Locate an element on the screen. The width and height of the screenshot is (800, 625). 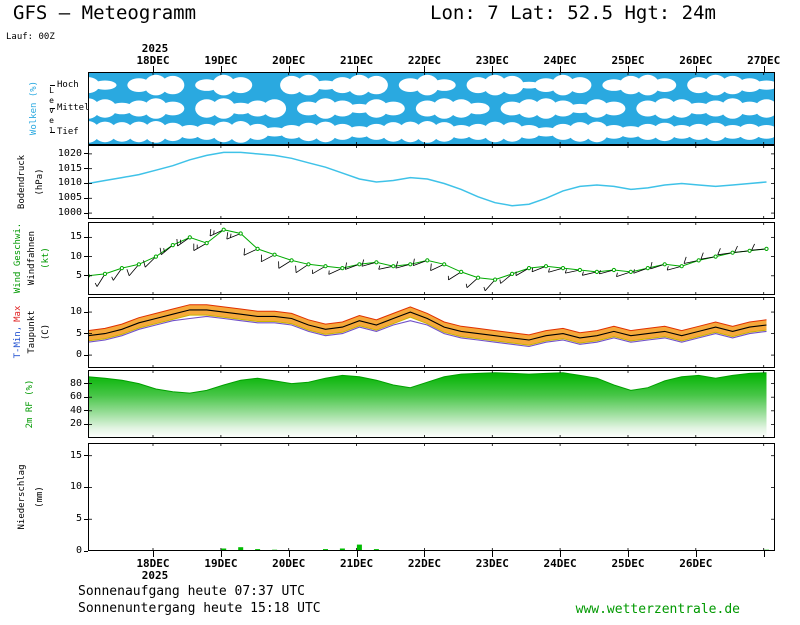
temp-min-label: T-Min, is located at coordinates (18, 342).